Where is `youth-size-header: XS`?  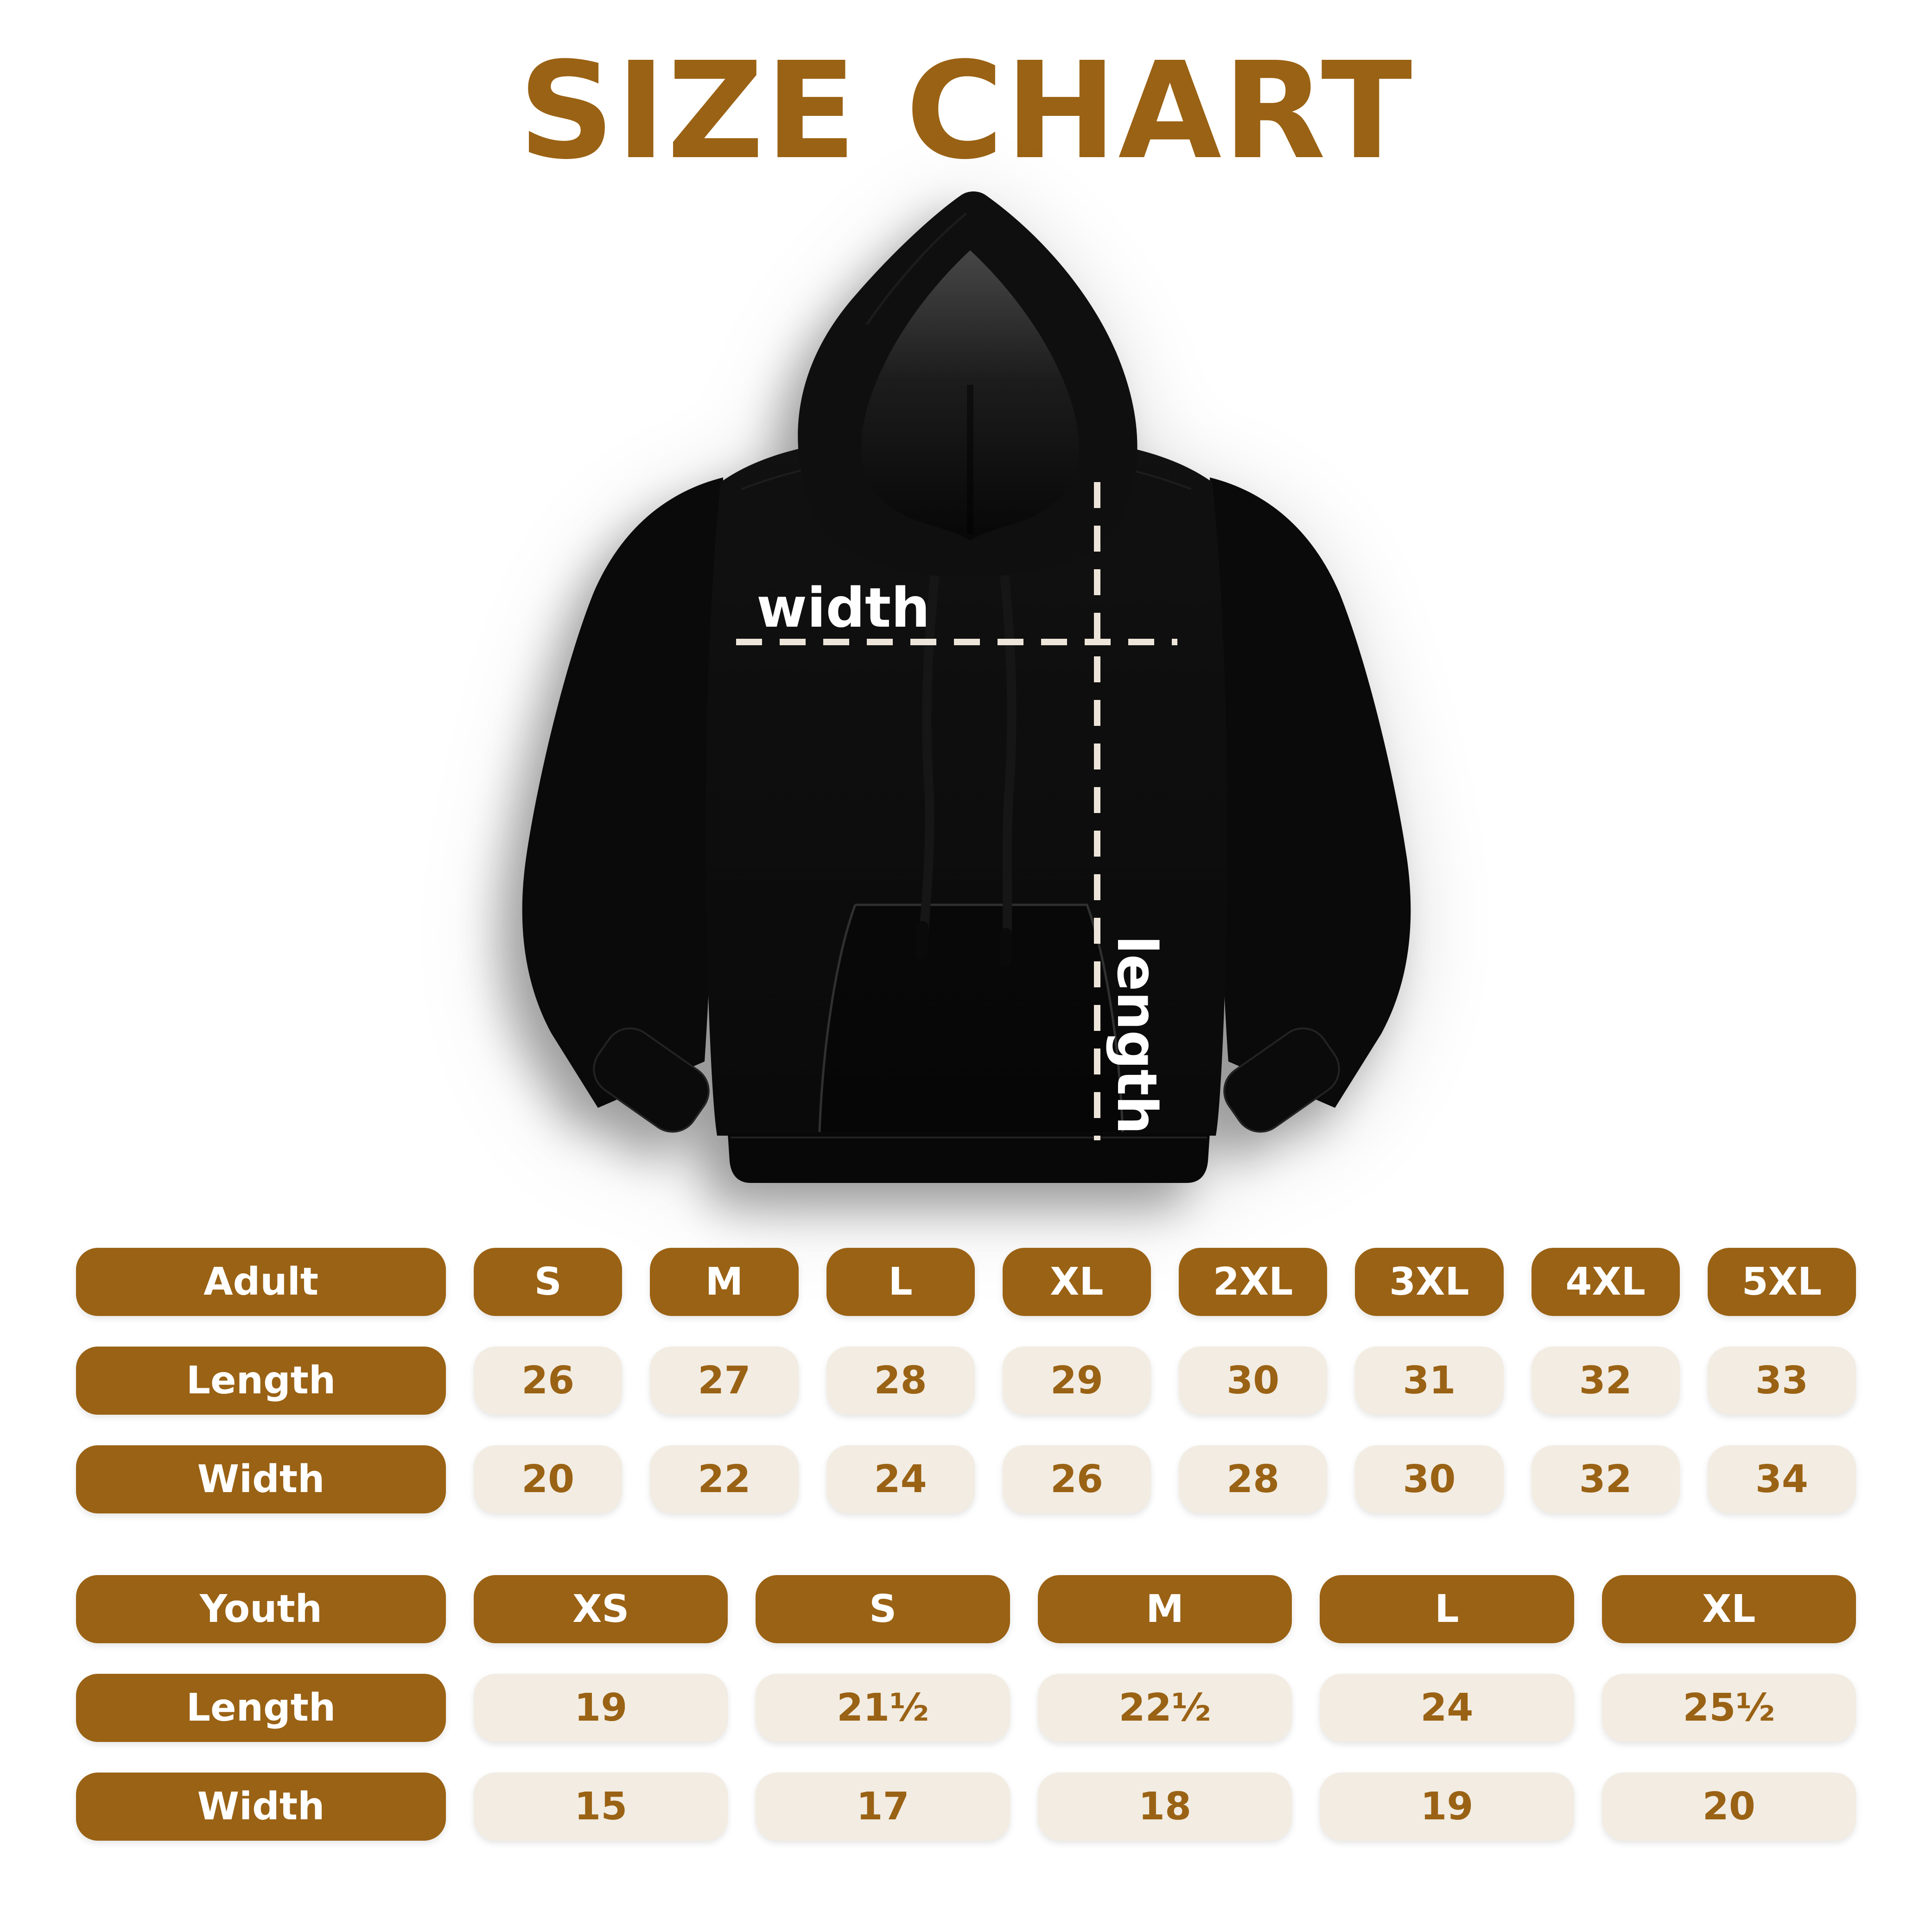 youth-size-header: XS is located at coordinates (601, 1609).